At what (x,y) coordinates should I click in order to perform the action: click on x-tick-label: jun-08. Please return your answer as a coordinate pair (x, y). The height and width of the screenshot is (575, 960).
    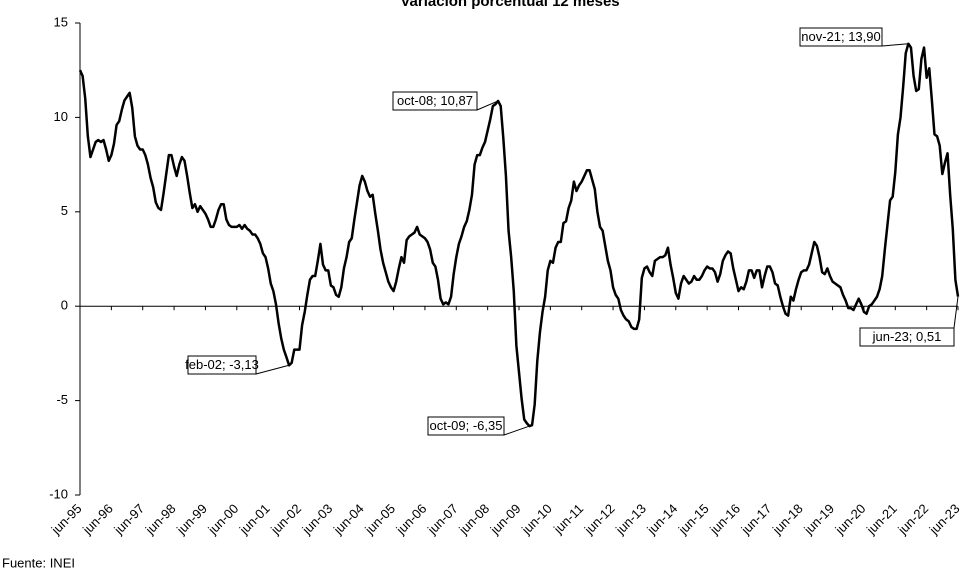
    Looking at the image, I should click on (473, 519).